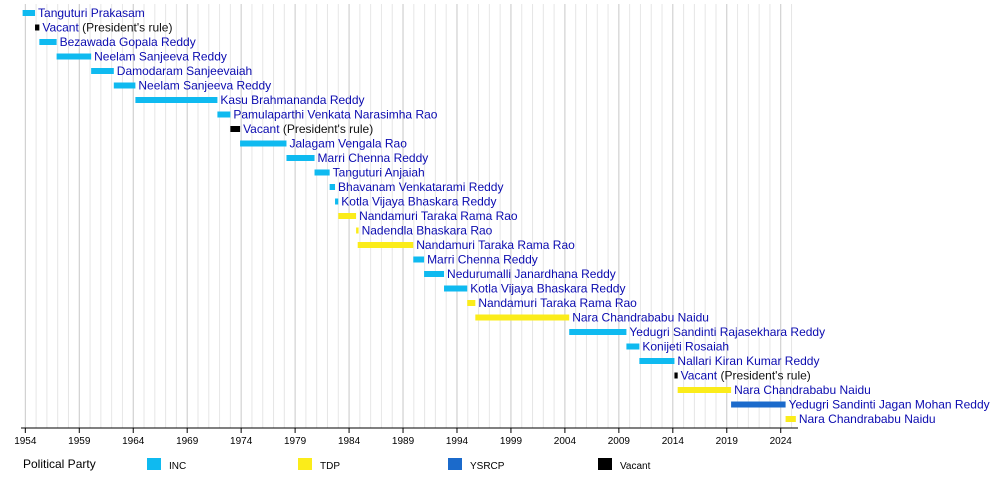 This screenshot has height=480, width=1000. I want to click on term-name: Tanguturi Anjaiah, so click(379, 173).